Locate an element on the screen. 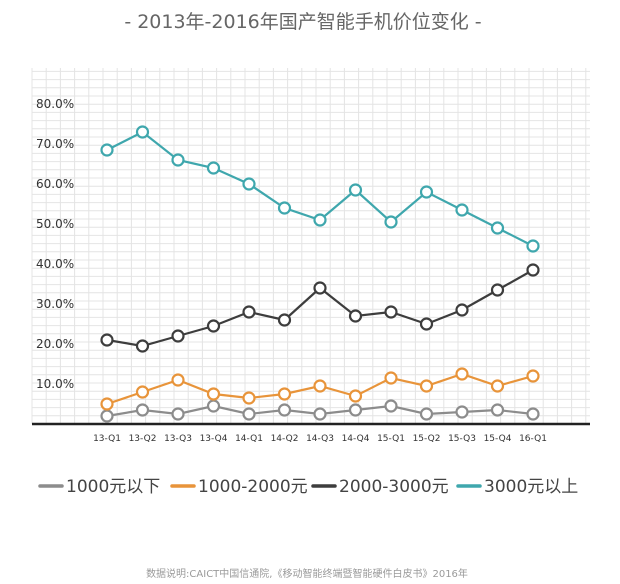 This screenshot has height=584, width=620. y-tick-label: 60.0% is located at coordinates (55, 184).